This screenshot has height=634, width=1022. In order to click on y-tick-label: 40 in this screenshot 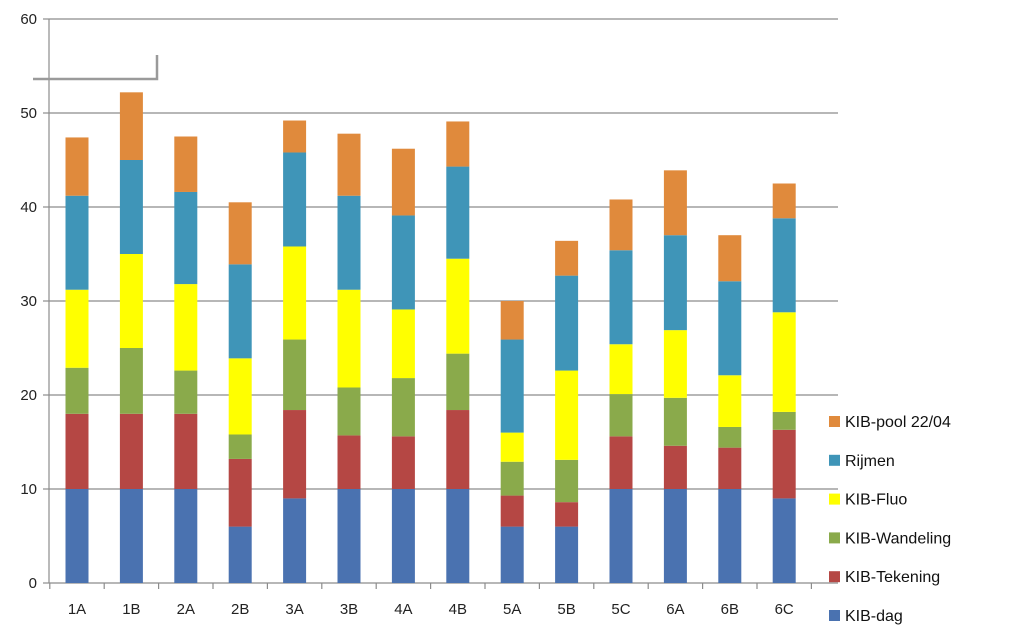, I will do `click(28, 207)`.